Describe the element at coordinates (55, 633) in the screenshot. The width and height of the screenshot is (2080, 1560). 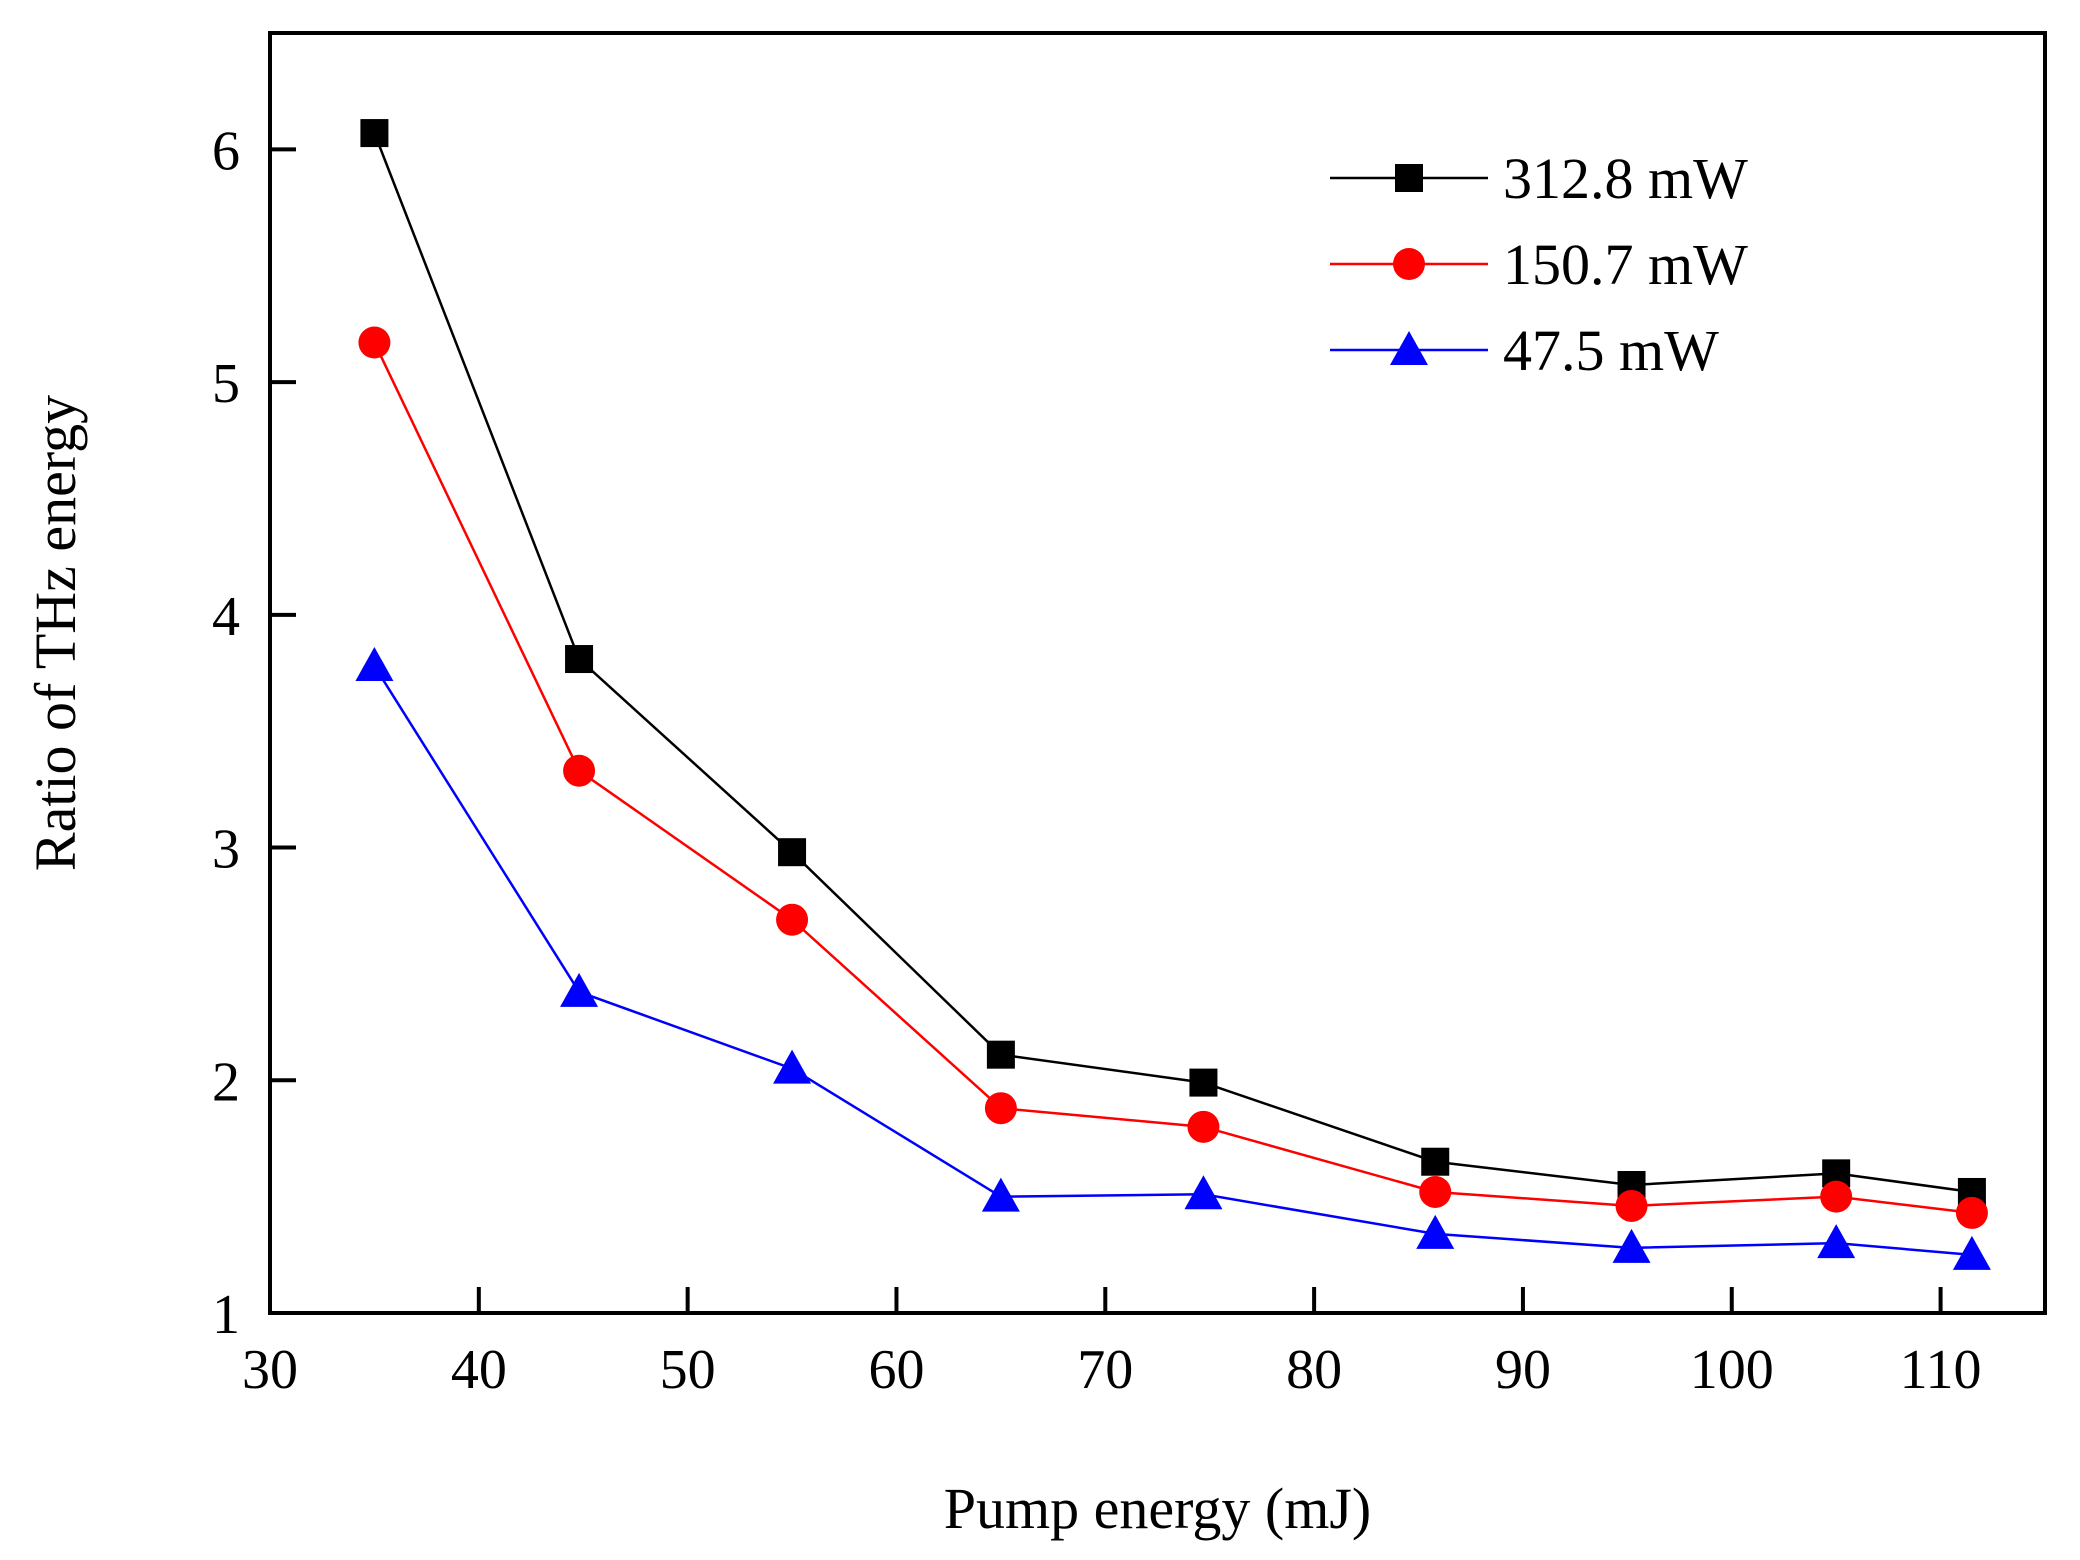
I see `y-axis-title: Ratio of THz energy` at that location.